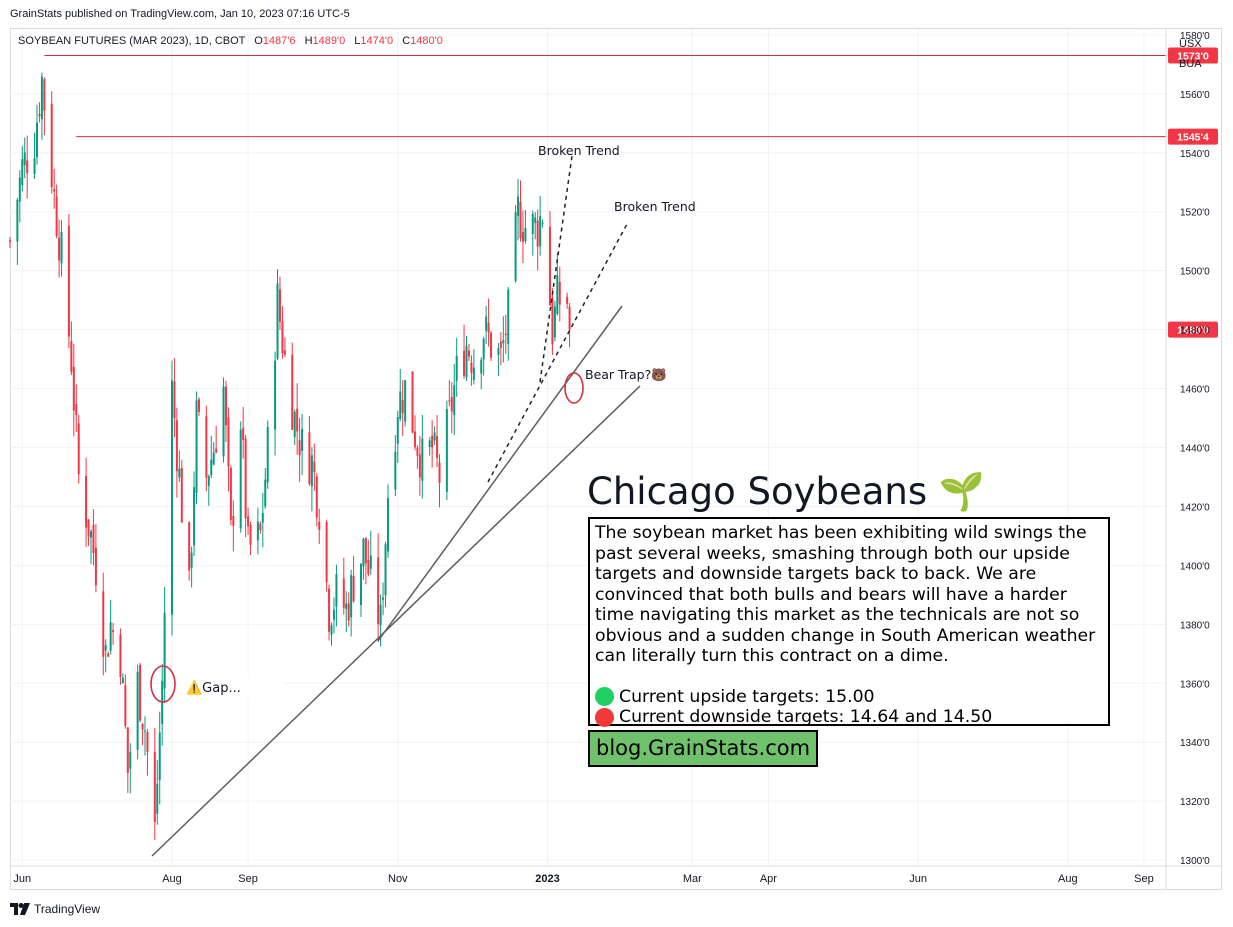 This screenshot has height=927, width=1233. What do you see at coordinates (547, 879) in the screenshot?
I see `time-tick-label: 2023` at bounding box center [547, 879].